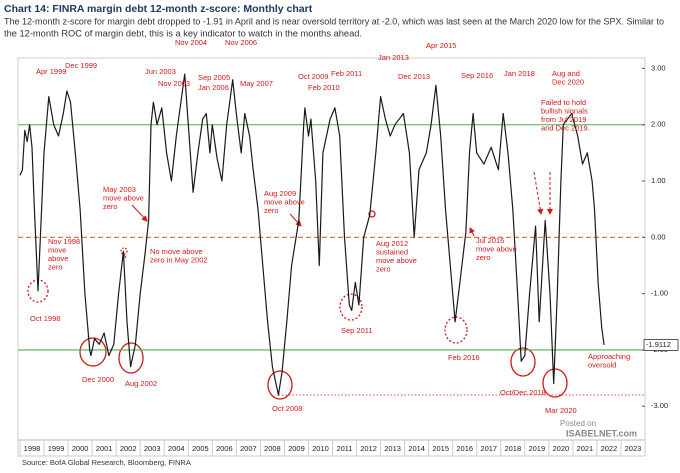 The image size is (680, 473). Describe the element at coordinates (563, 102) in the screenshot. I see `annotation: Failed to hold` at that location.